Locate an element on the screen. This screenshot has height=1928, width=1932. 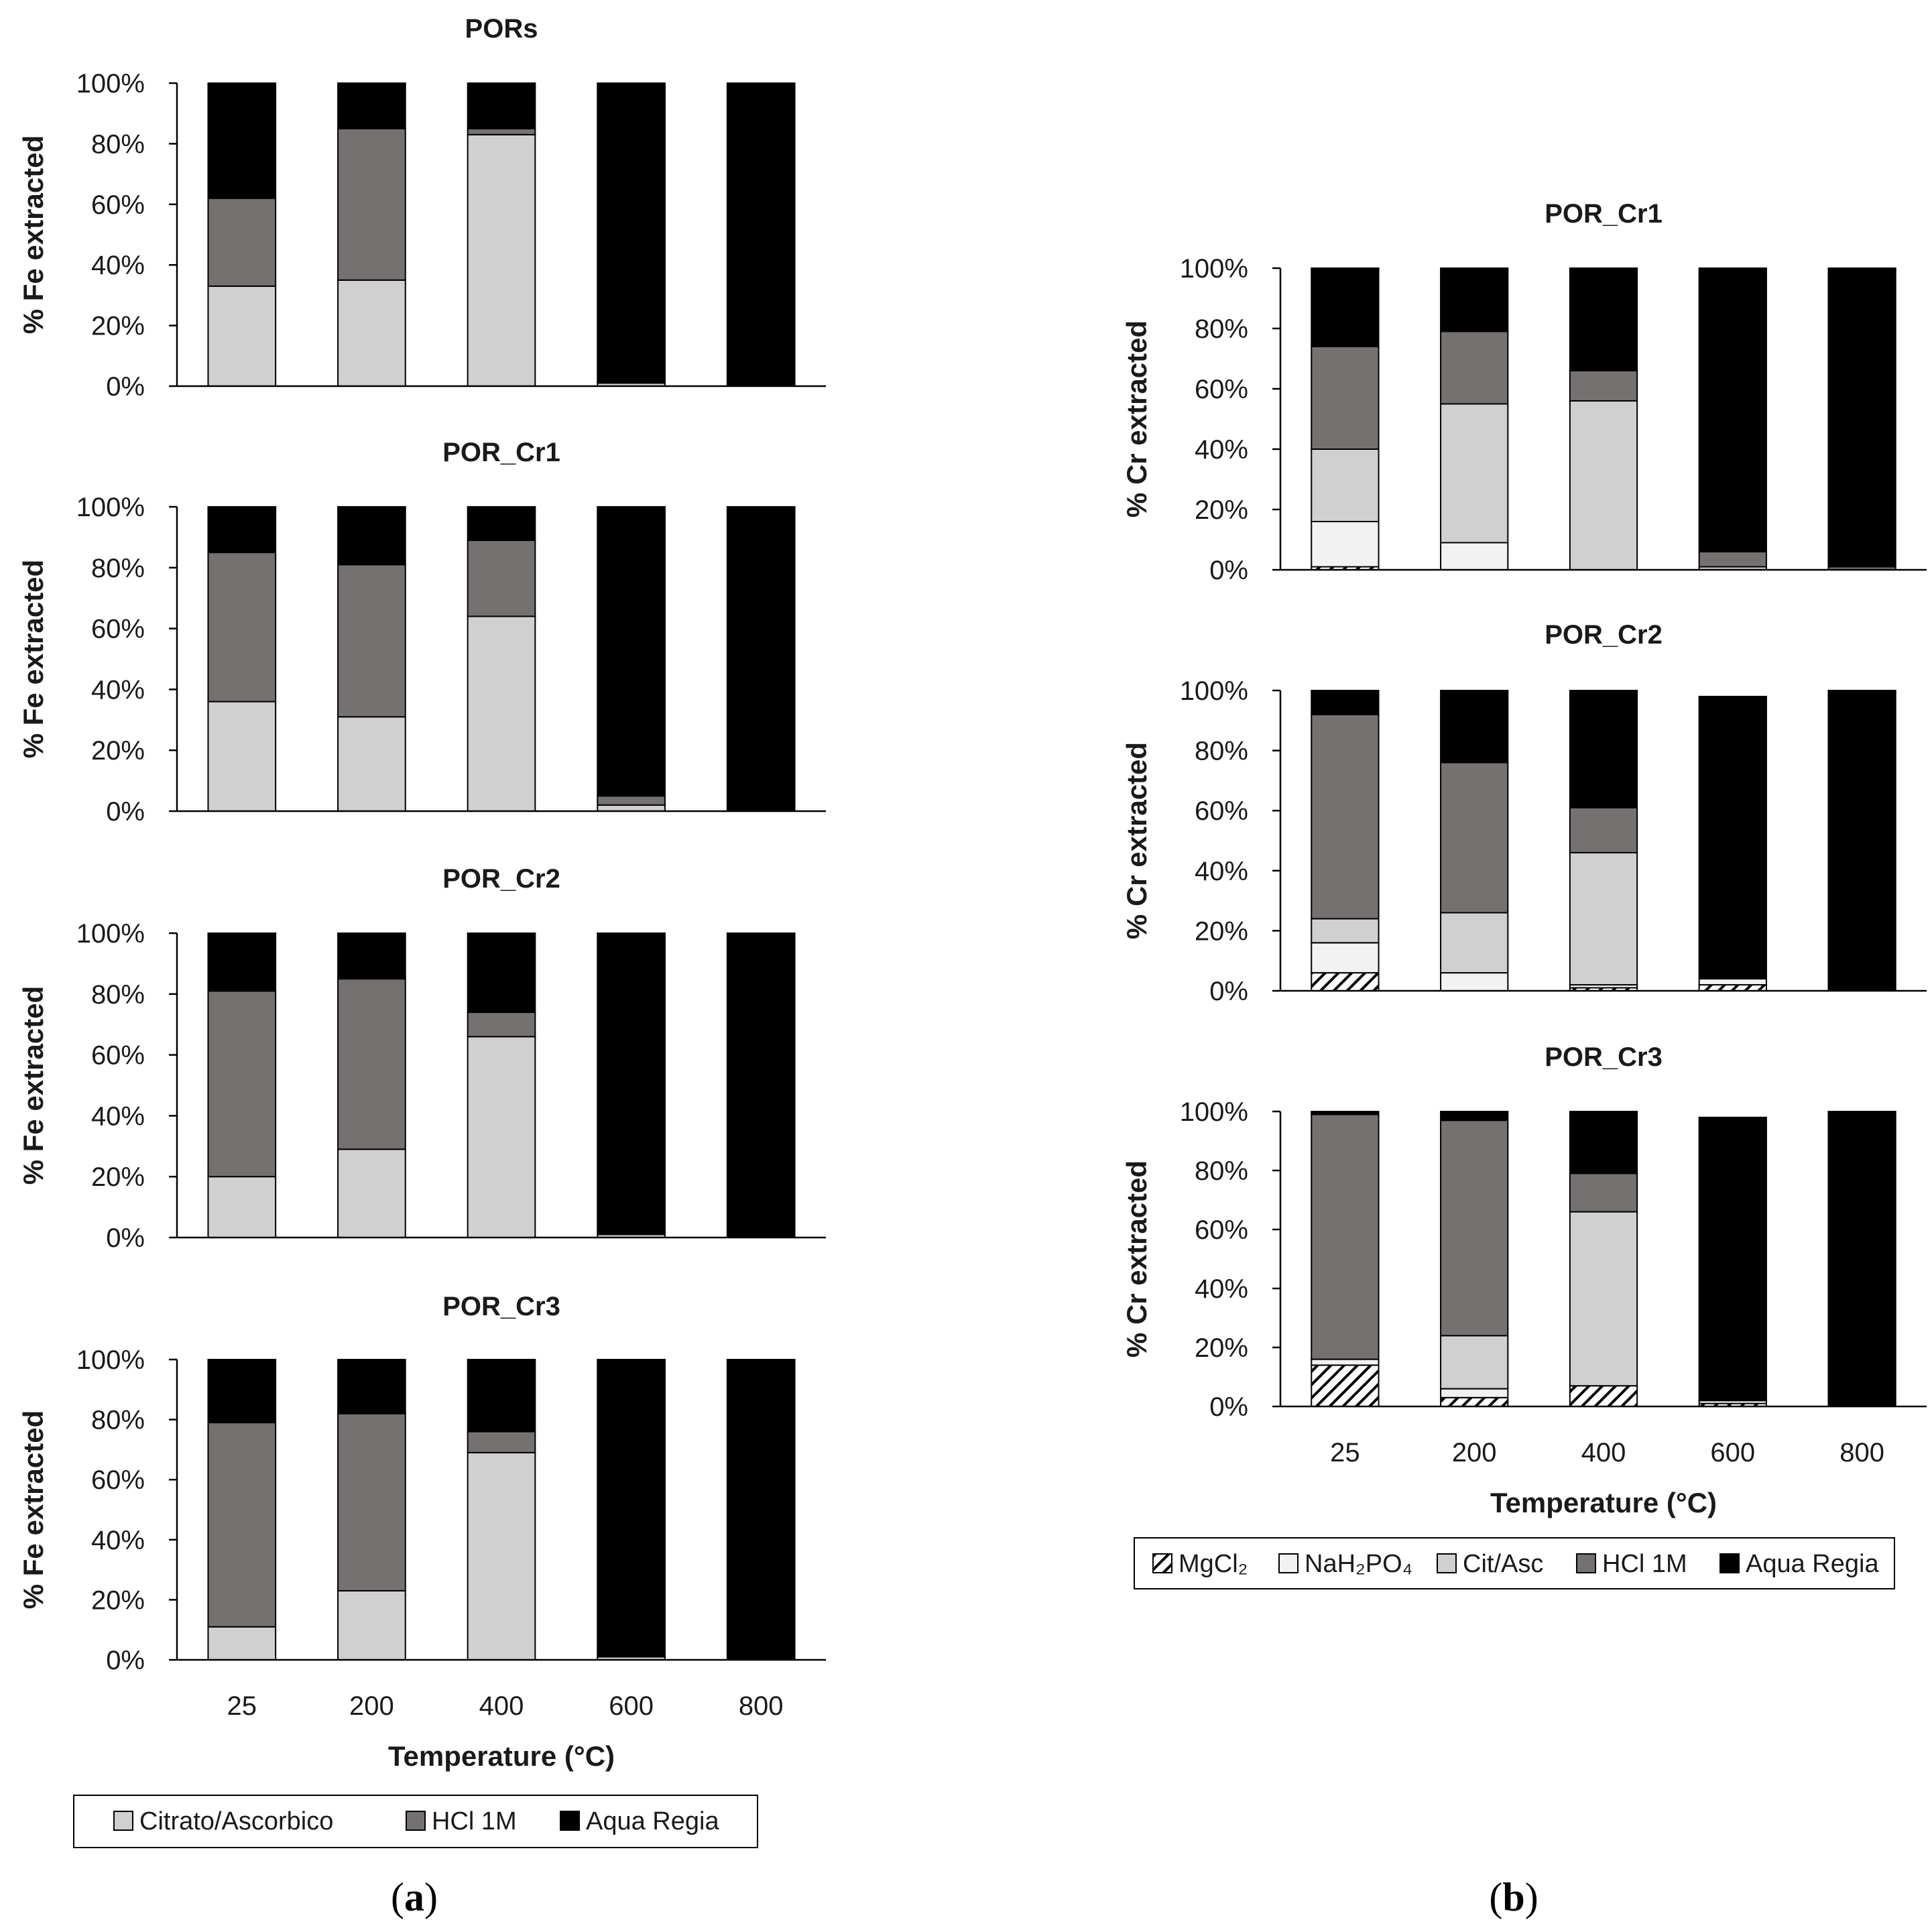
chart-title: POR_Cr1 is located at coordinates (501, 453).